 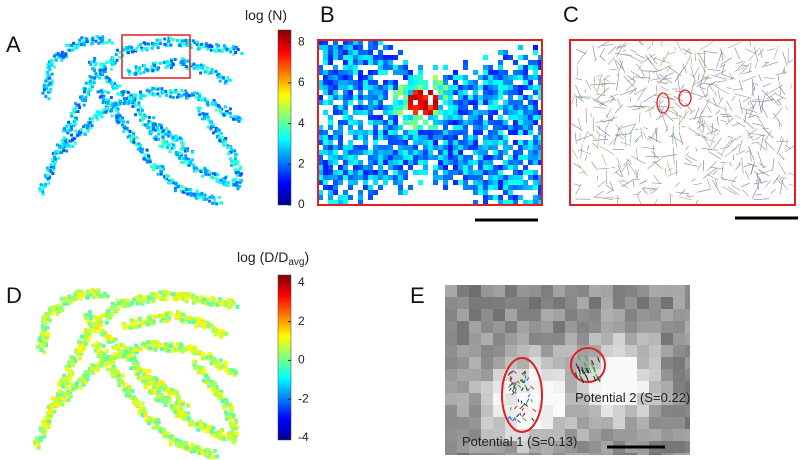 What do you see at coordinates (296, 262) in the screenshot?
I see `title-sub: avg` at bounding box center [296, 262].